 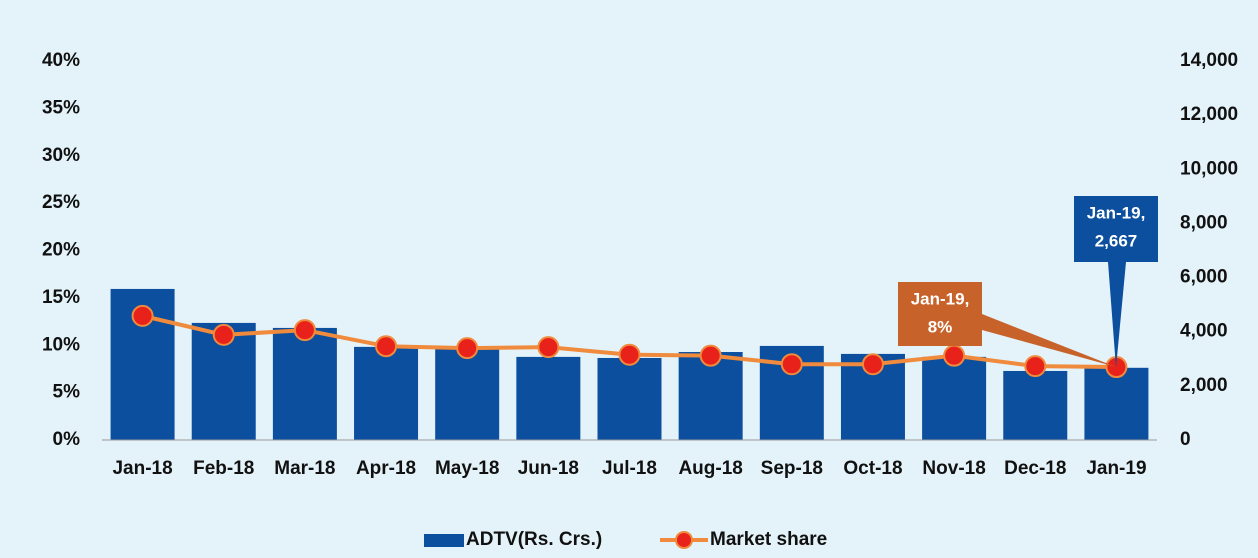 What do you see at coordinates (710, 468) in the screenshot?
I see `x-tick-label: Aug-18` at bounding box center [710, 468].